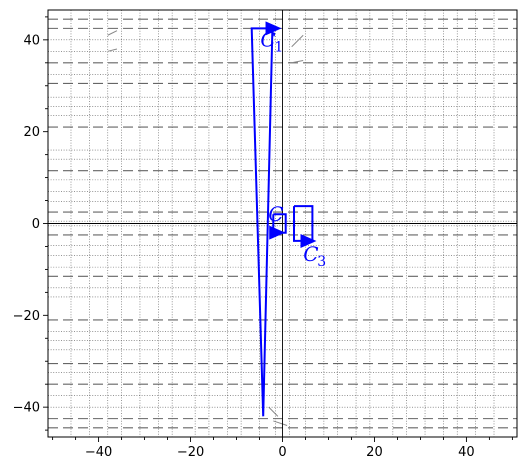 The height and width of the screenshot is (474, 528). I want to click on y-tick-label: 40, so click(31, 40).